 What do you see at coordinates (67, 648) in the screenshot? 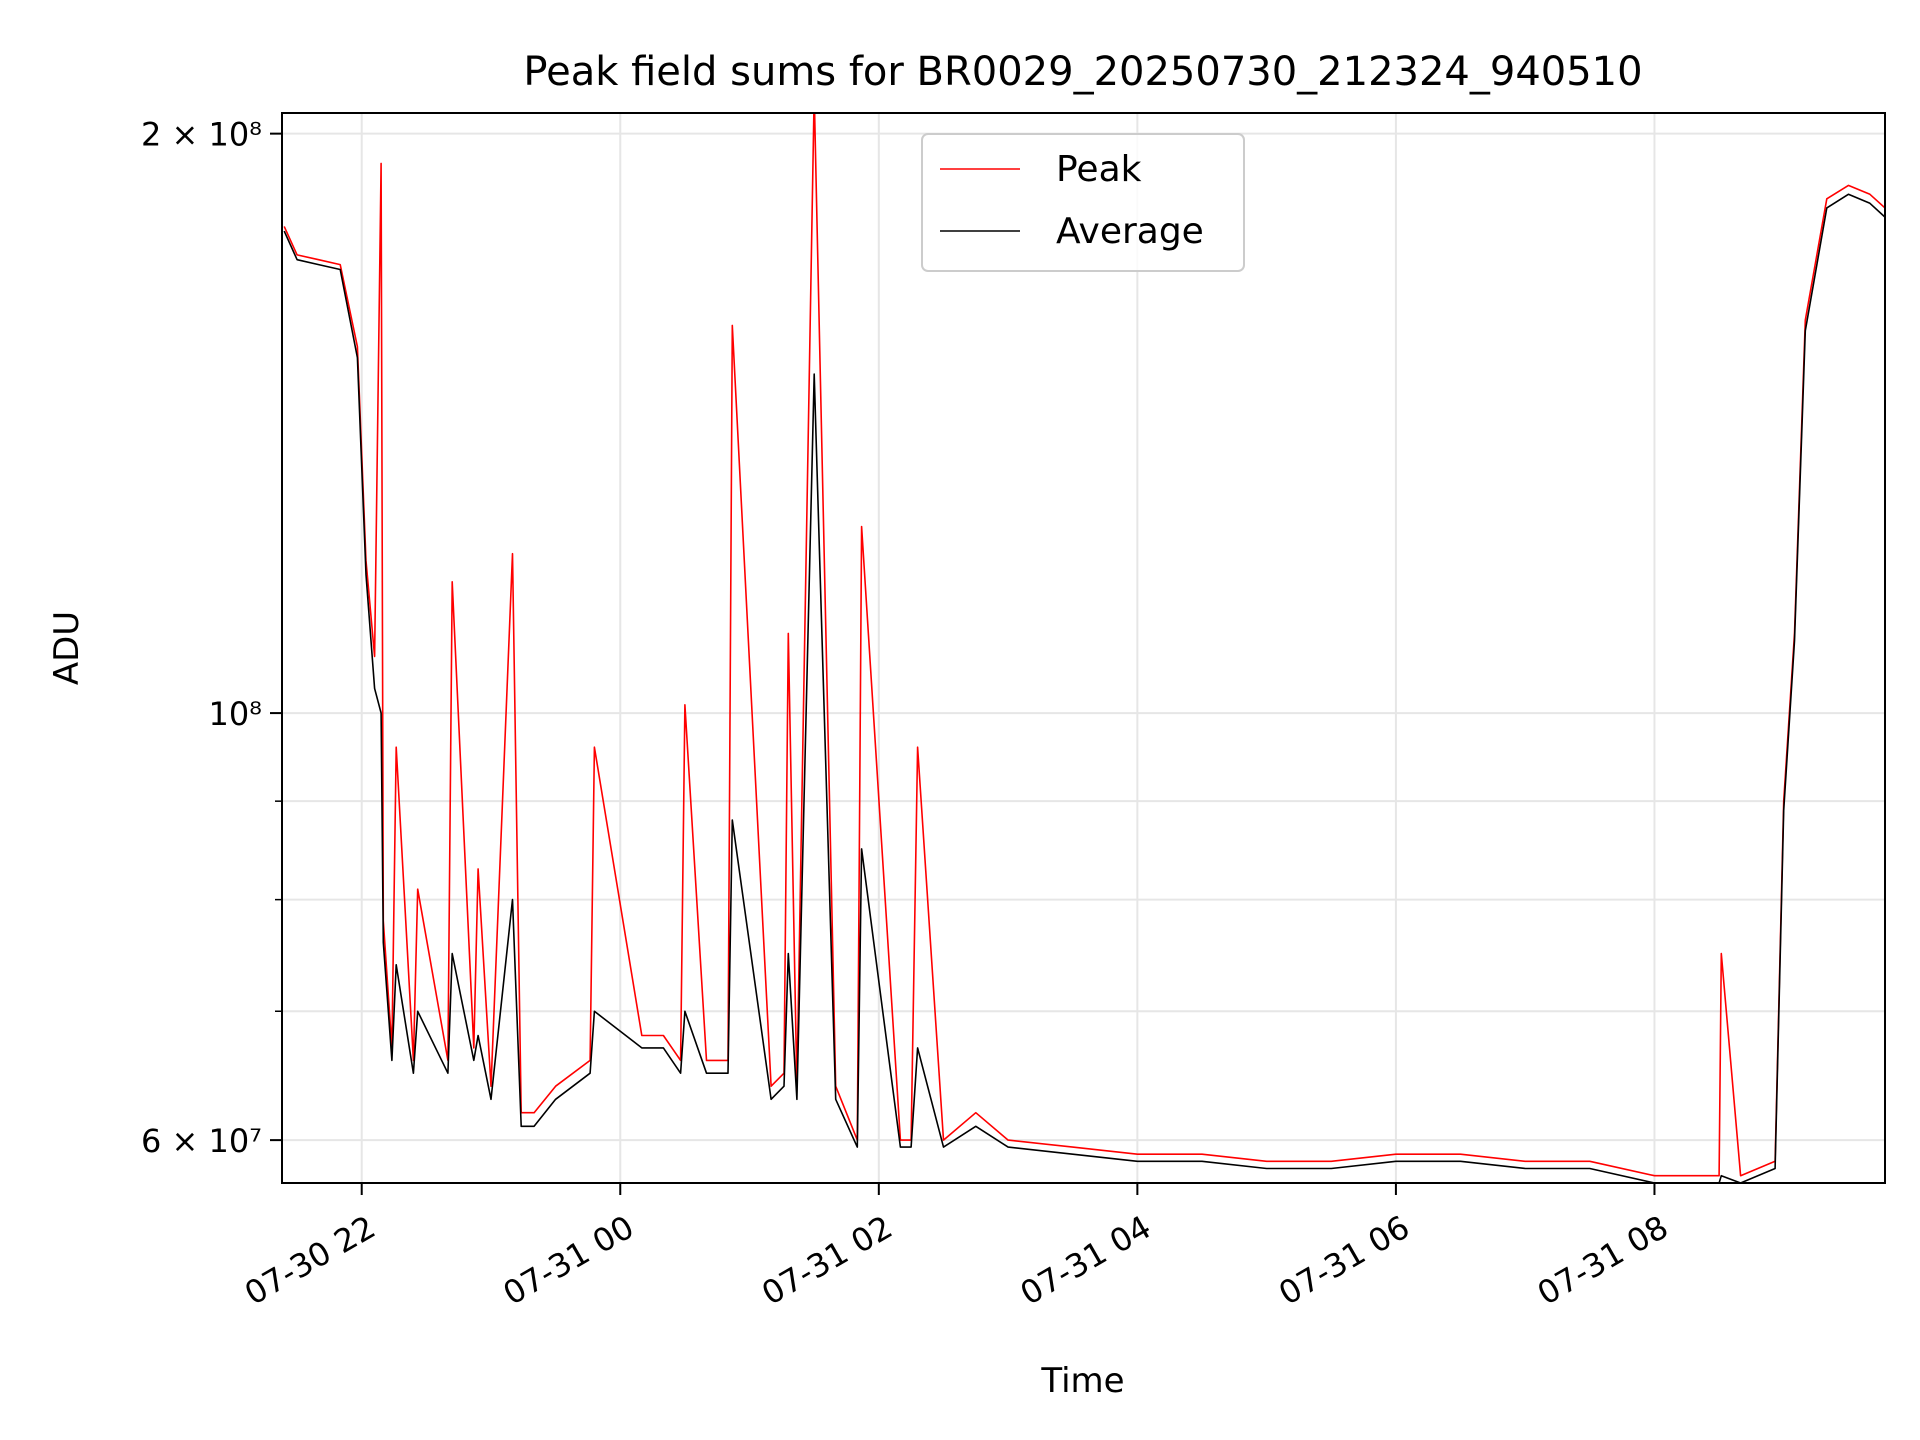
I see `y-axis-title: ADU` at bounding box center [67, 648].